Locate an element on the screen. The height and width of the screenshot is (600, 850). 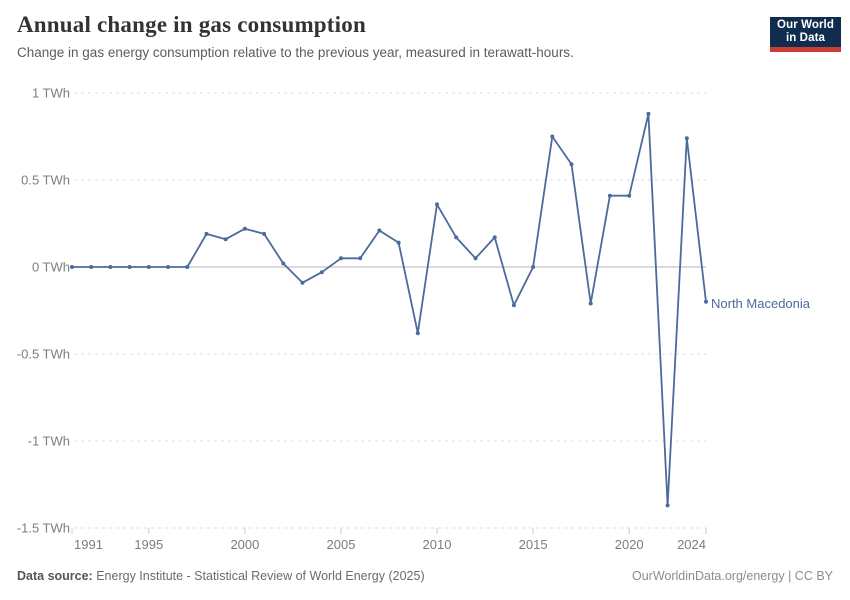
y-axis-label: -1.5 TWh is located at coordinates (43, 528).